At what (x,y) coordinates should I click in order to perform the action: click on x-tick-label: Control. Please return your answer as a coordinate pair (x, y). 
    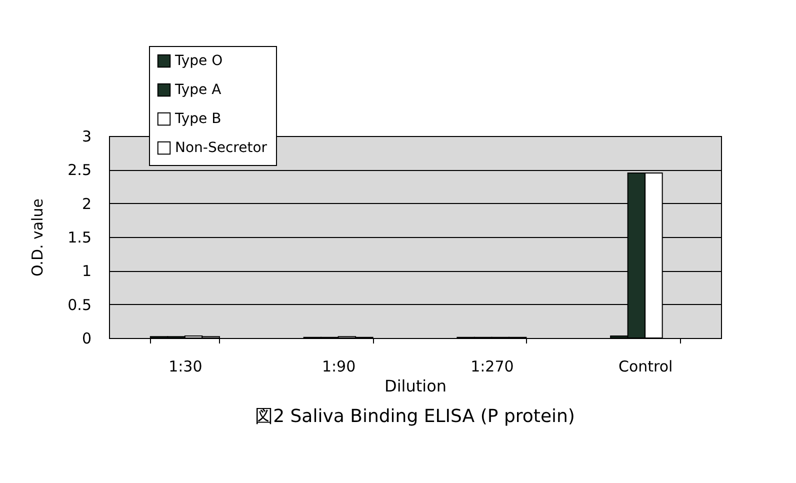
    Looking at the image, I should click on (645, 367).